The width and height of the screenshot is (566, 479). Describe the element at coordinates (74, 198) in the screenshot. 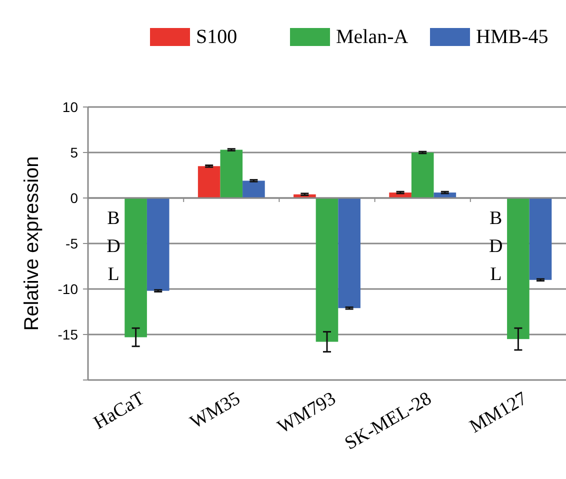

I see `y-tick-label: 0` at that location.